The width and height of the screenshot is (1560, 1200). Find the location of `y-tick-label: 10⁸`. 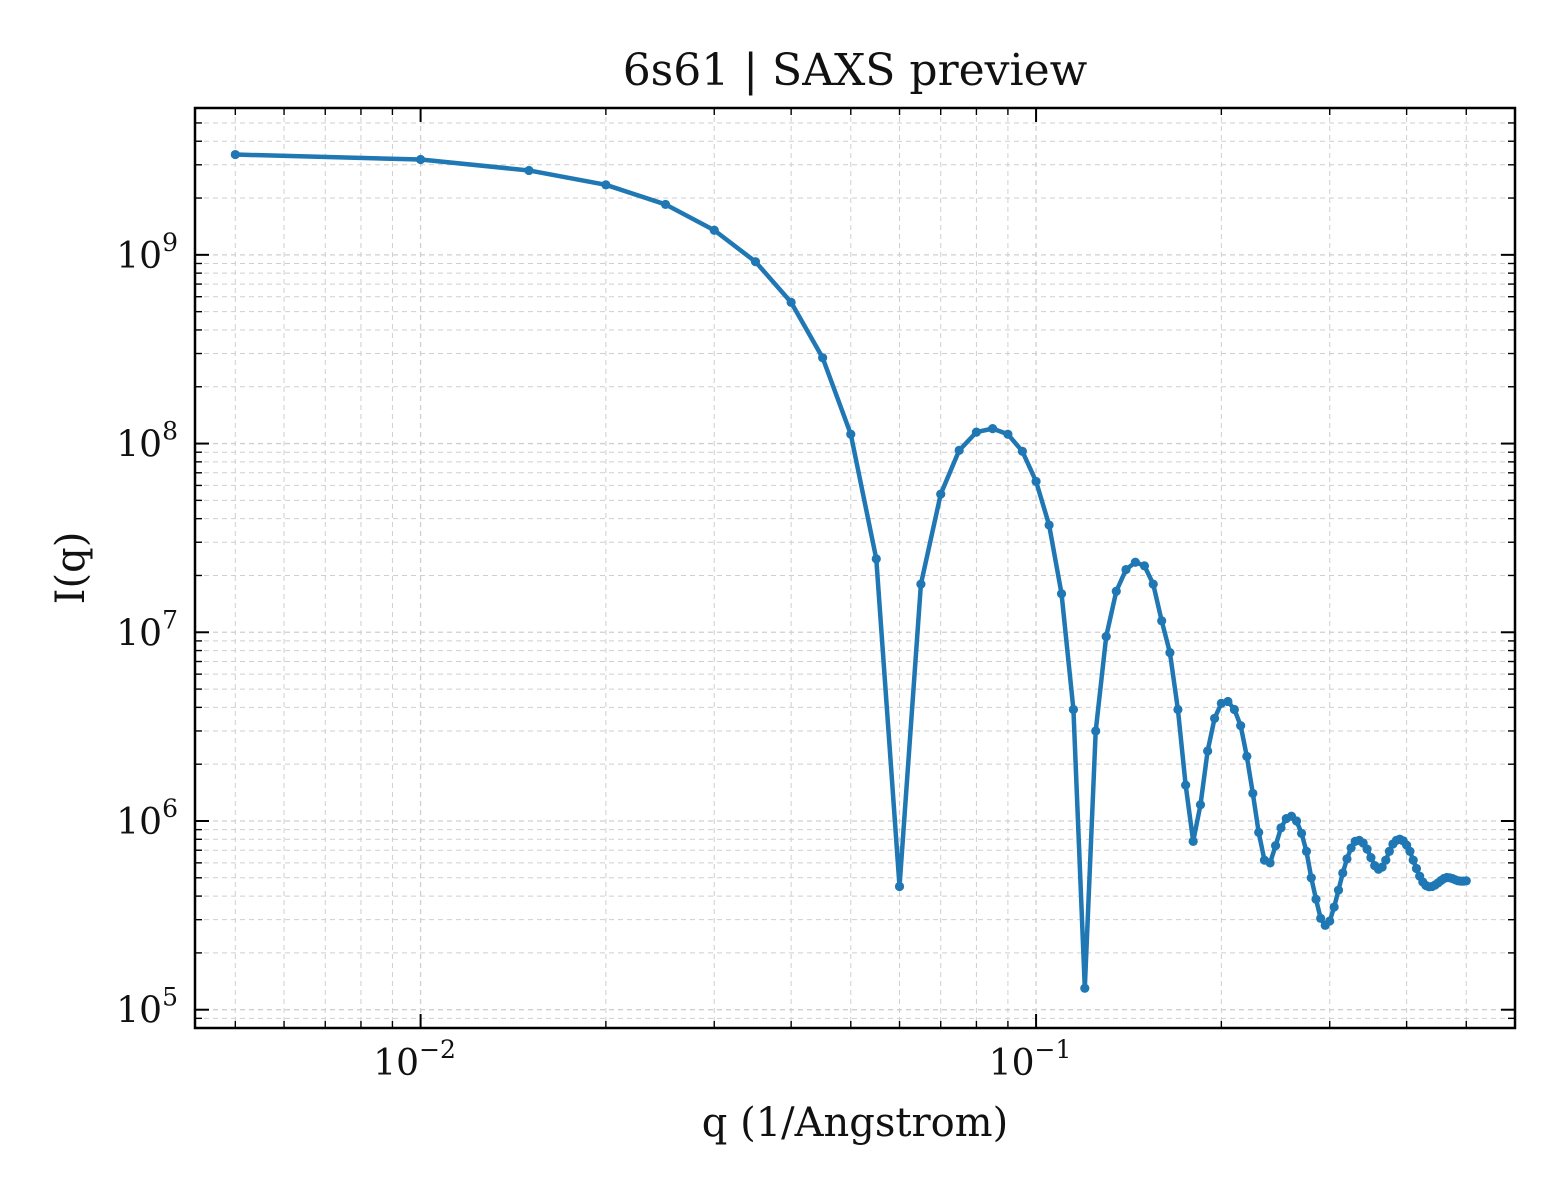

y-tick-label: 10⁸ is located at coordinates (147, 441).